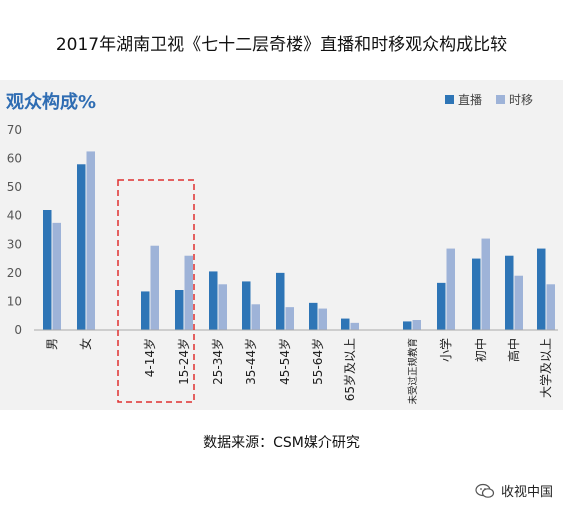 The width and height of the screenshot is (563, 511). What do you see at coordinates (18, 330) in the screenshot?
I see `y-tick-label: 0` at bounding box center [18, 330].